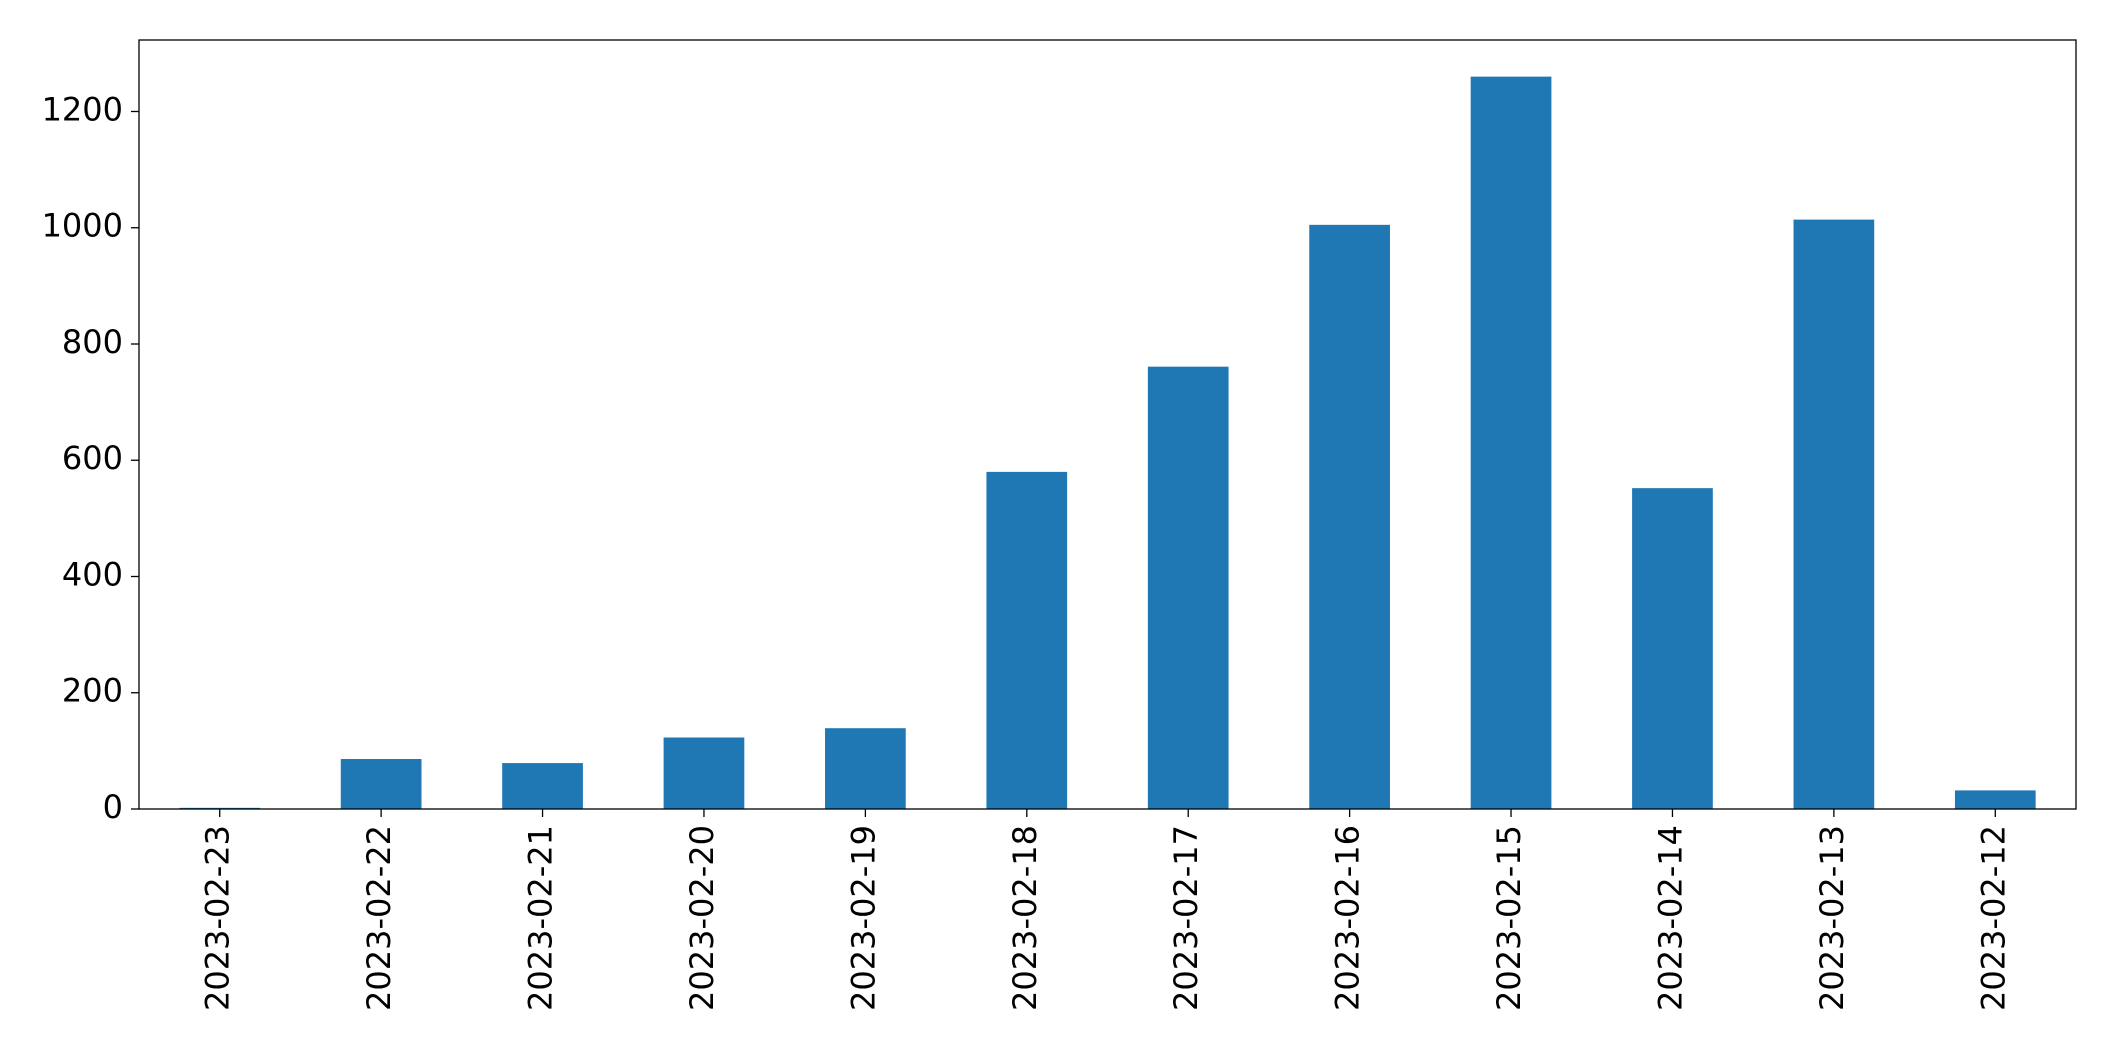 This screenshot has height=1061, width=2115. What do you see at coordinates (1509, 918) in the screenshot?
I see `x-tick-label: 2023-02-15` at bounding box center [1509, 918].